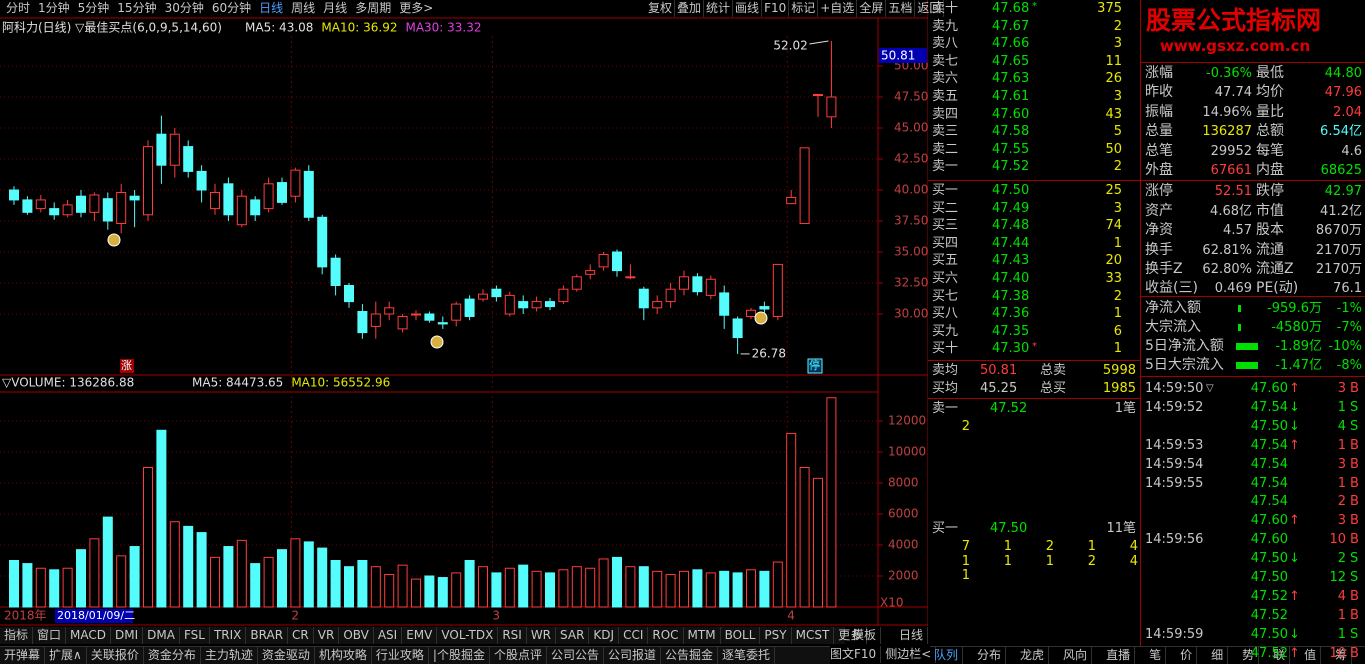 The height and width of the screenshot is (664, 1365). What do you see at coordinates (1156, 655) in the screenshot?
I see `tab: 笔` at bounding box center [1156, 655].